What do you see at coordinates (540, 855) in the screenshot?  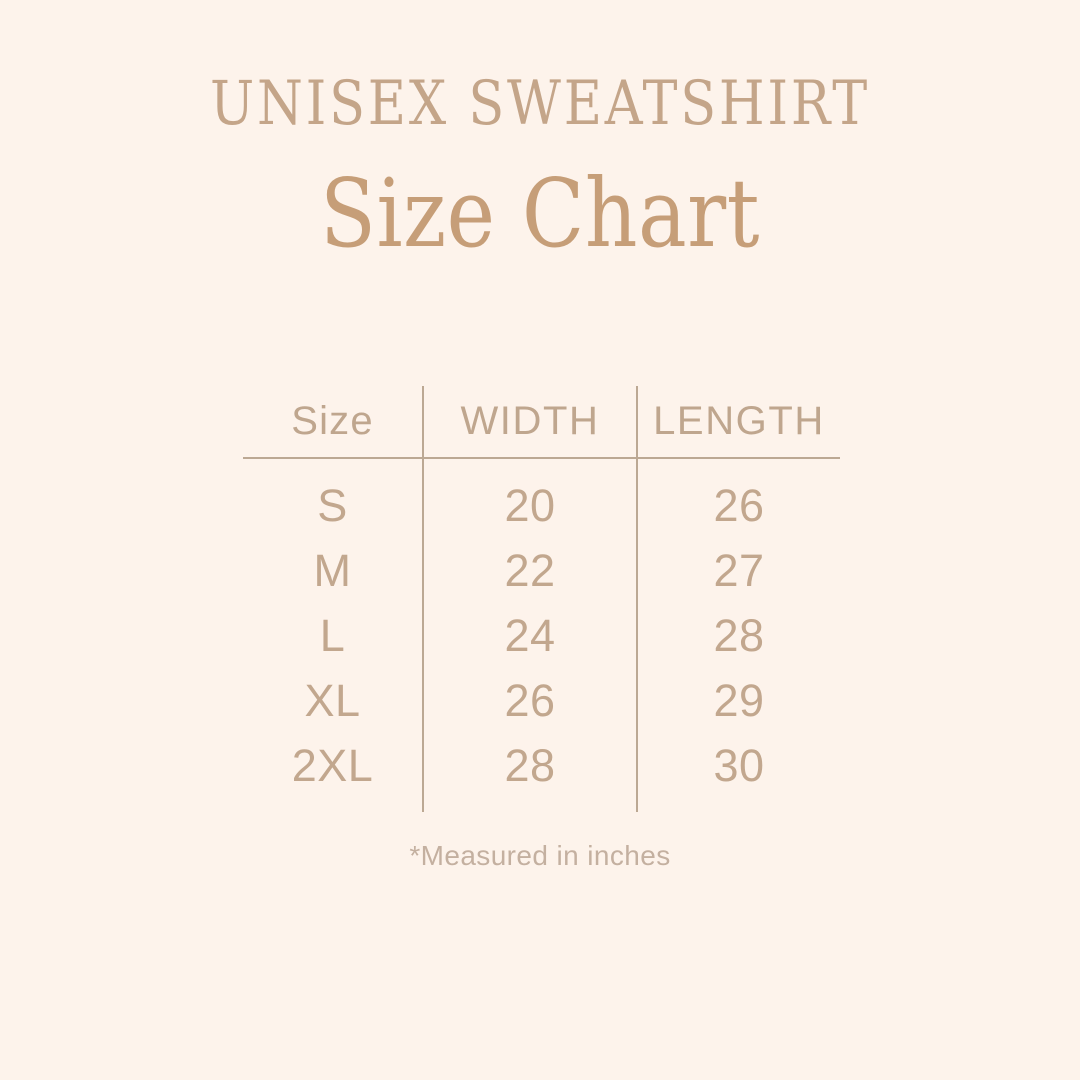 I see `measurement-footnote: *Measured in inches` at bounding box center [540, 855].